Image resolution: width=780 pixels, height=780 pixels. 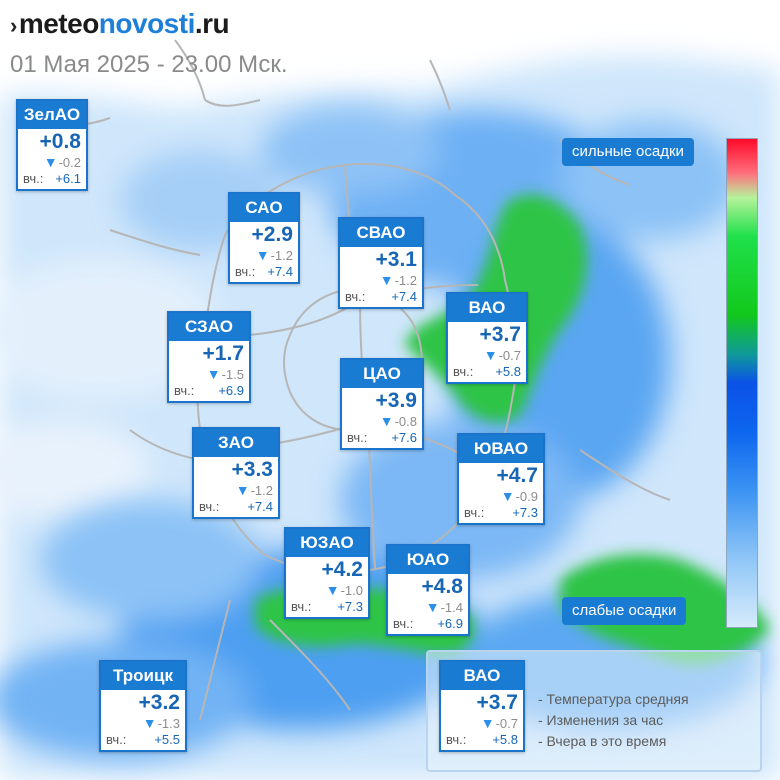 What do you see at coordinates (52, 115) in the screenshot?
I see `district-name: ЗелАО` at bounding box center [52, 115].